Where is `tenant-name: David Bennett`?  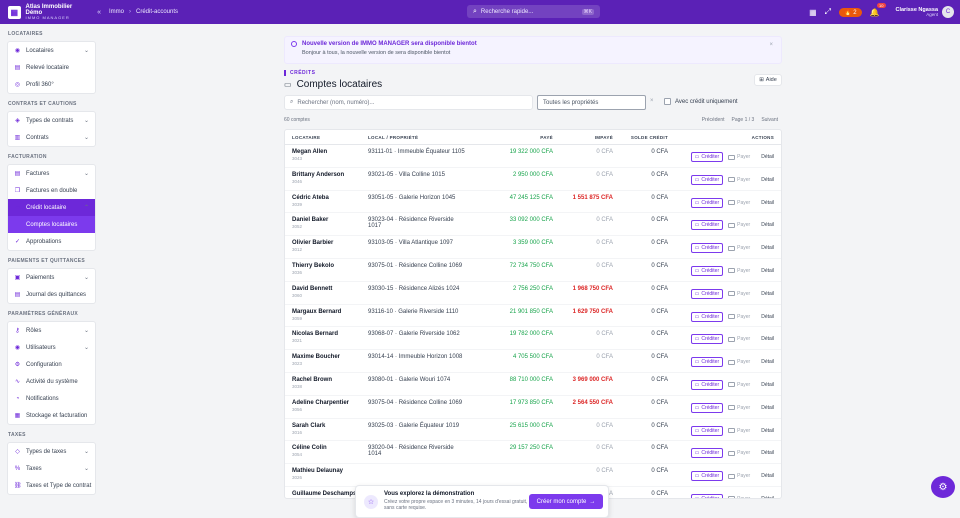
tenant-name: David Bennett is located at coordinates (312, 288).